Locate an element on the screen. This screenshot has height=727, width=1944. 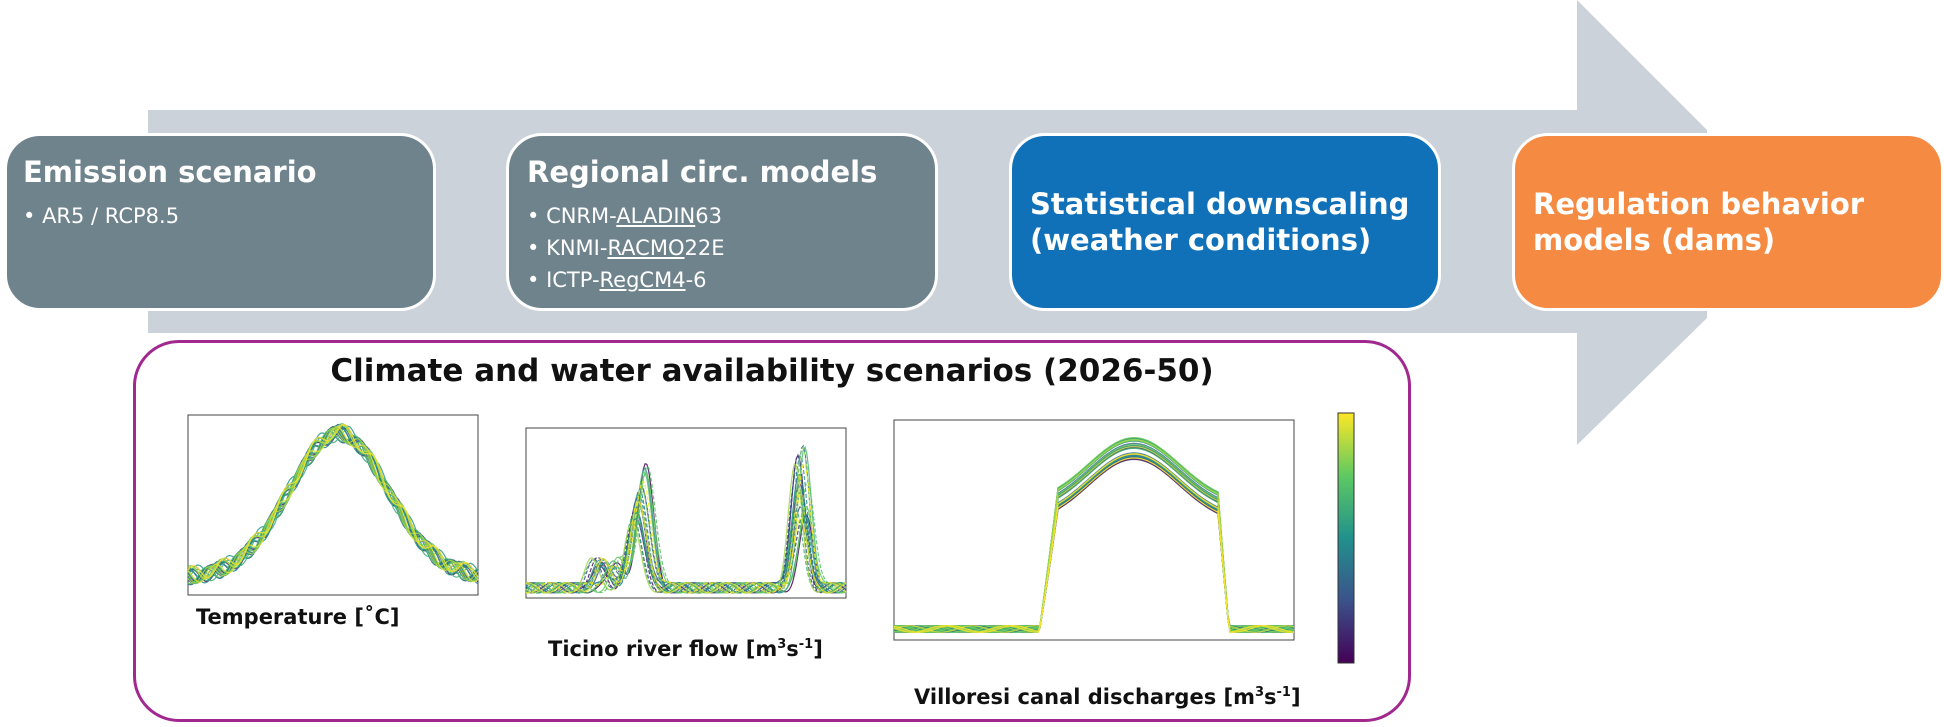
item-prefix: KNMI- is located at coordinates (577, 248).